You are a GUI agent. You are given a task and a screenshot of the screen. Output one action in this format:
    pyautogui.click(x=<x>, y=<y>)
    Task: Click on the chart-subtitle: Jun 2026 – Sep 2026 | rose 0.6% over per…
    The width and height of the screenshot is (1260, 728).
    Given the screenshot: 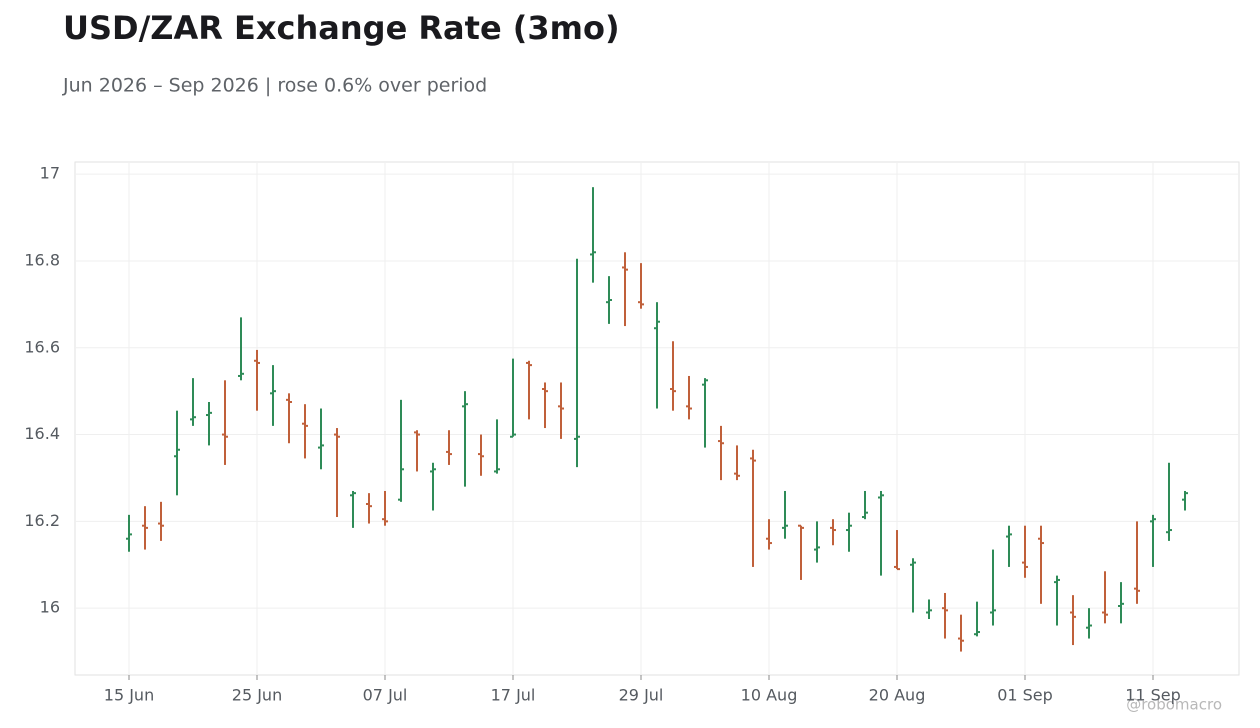 What is the action you would take?
    pyautogui.click(x=274, y=86)
    